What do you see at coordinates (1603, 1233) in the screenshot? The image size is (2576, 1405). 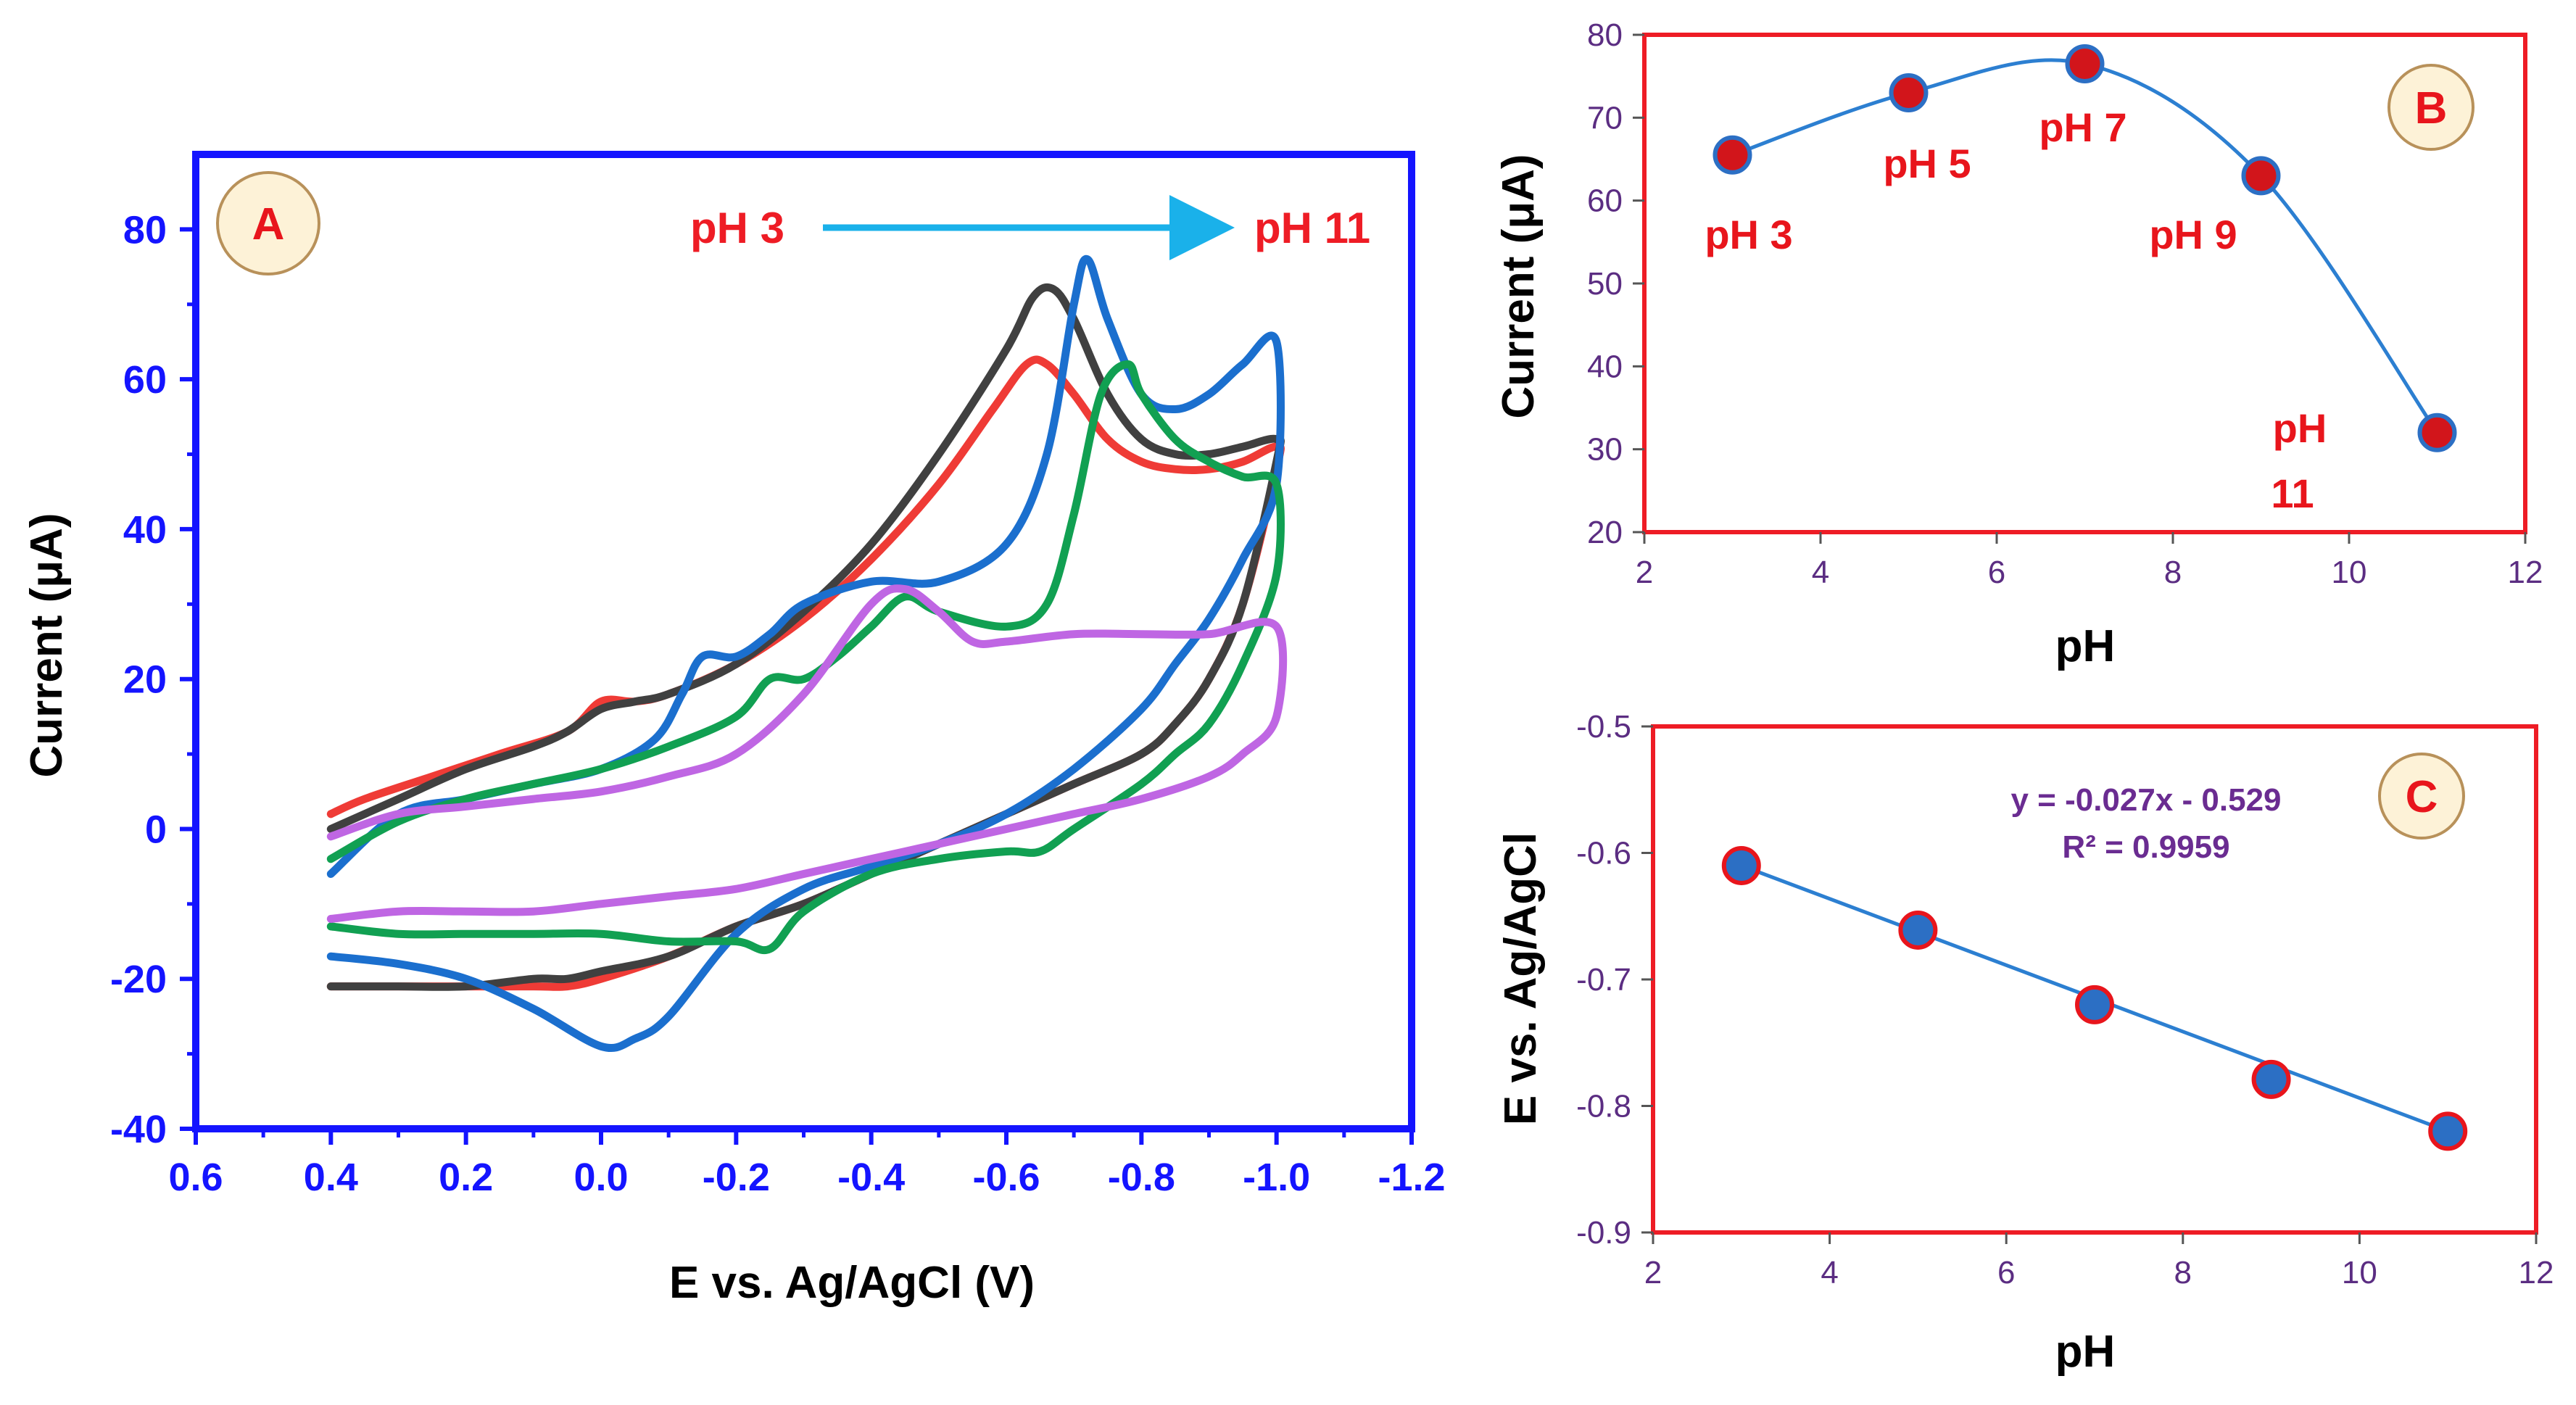 I see `y-tick-label: -0.9` at bounding box center [1603, 1233].